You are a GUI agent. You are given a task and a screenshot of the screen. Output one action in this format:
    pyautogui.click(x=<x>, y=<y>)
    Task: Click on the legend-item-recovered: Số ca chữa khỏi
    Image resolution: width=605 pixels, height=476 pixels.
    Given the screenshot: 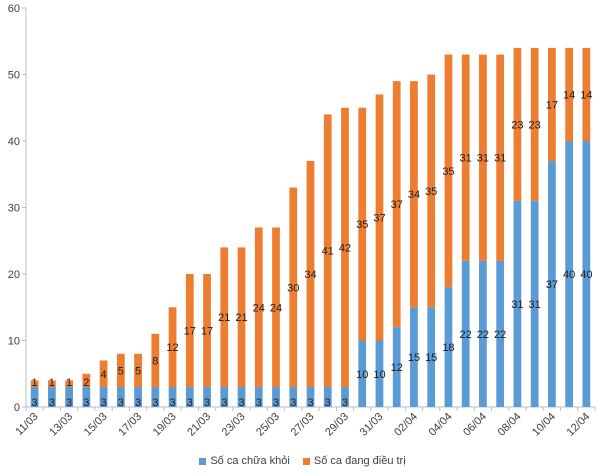 What is the action you would take?
    pyautogui.click(x=244, y=461)
    